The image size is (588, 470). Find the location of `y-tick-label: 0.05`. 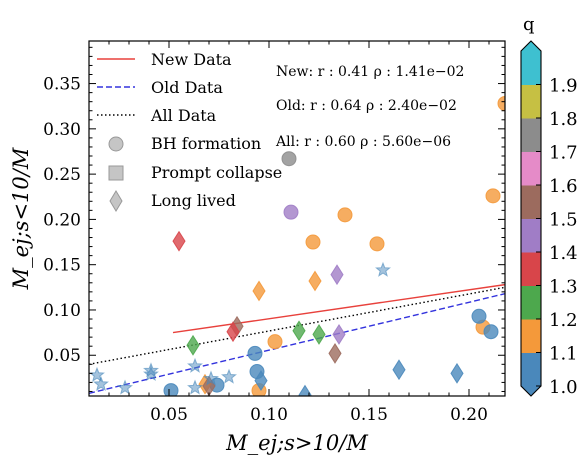

y-tick-label: 0.05 is located at coordinates (62, 356).